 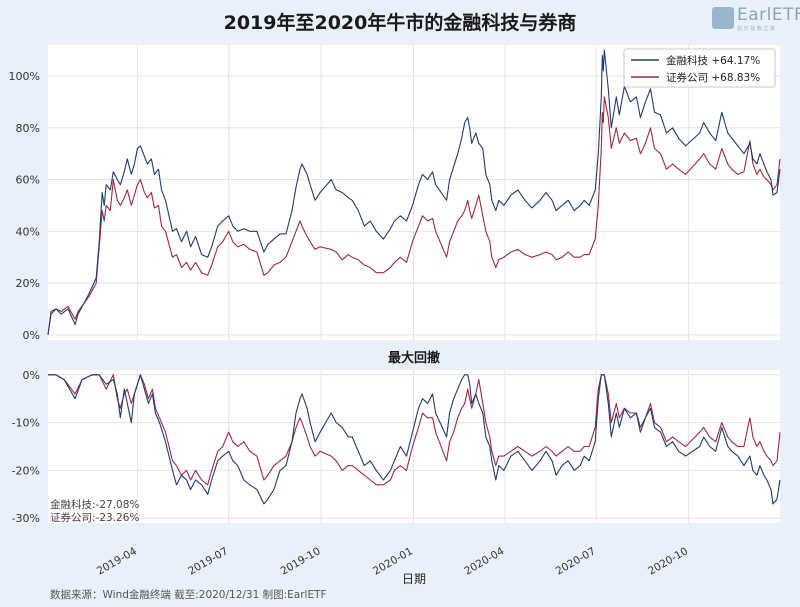 I want to click on drawdown-x-tick-label: 2020-07, so click(x=576, y=561).